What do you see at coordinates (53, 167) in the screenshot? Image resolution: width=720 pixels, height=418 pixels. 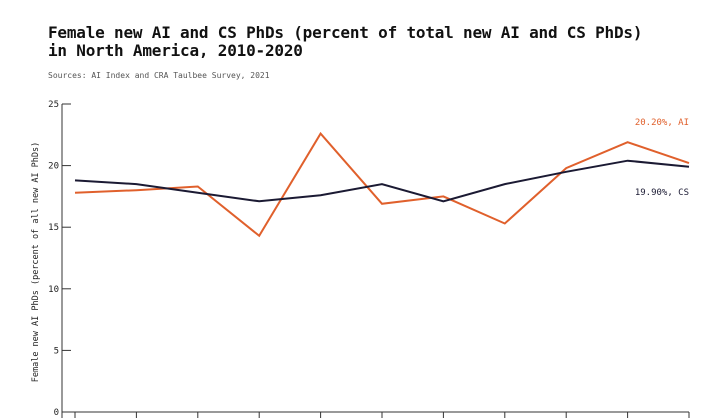 I see `y-tick-label: 20` at bounding box center [53, 167].